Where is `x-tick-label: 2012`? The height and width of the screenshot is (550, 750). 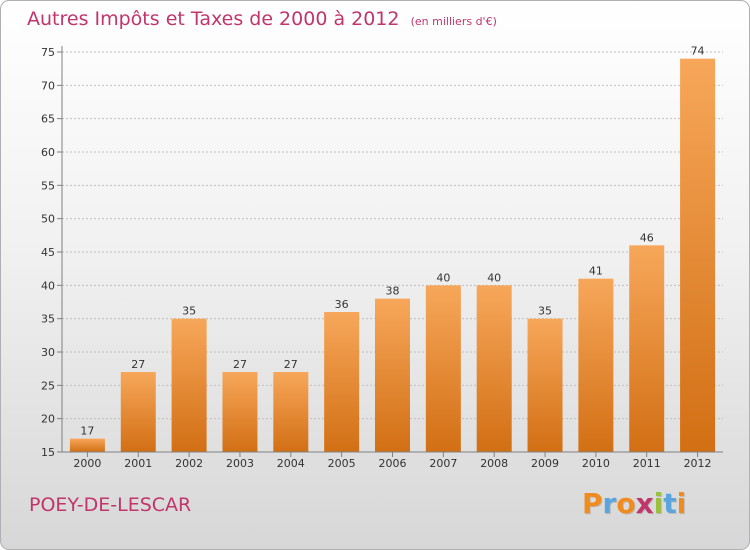 x-tick-label: 2012 is located at coordinates (698, 463).